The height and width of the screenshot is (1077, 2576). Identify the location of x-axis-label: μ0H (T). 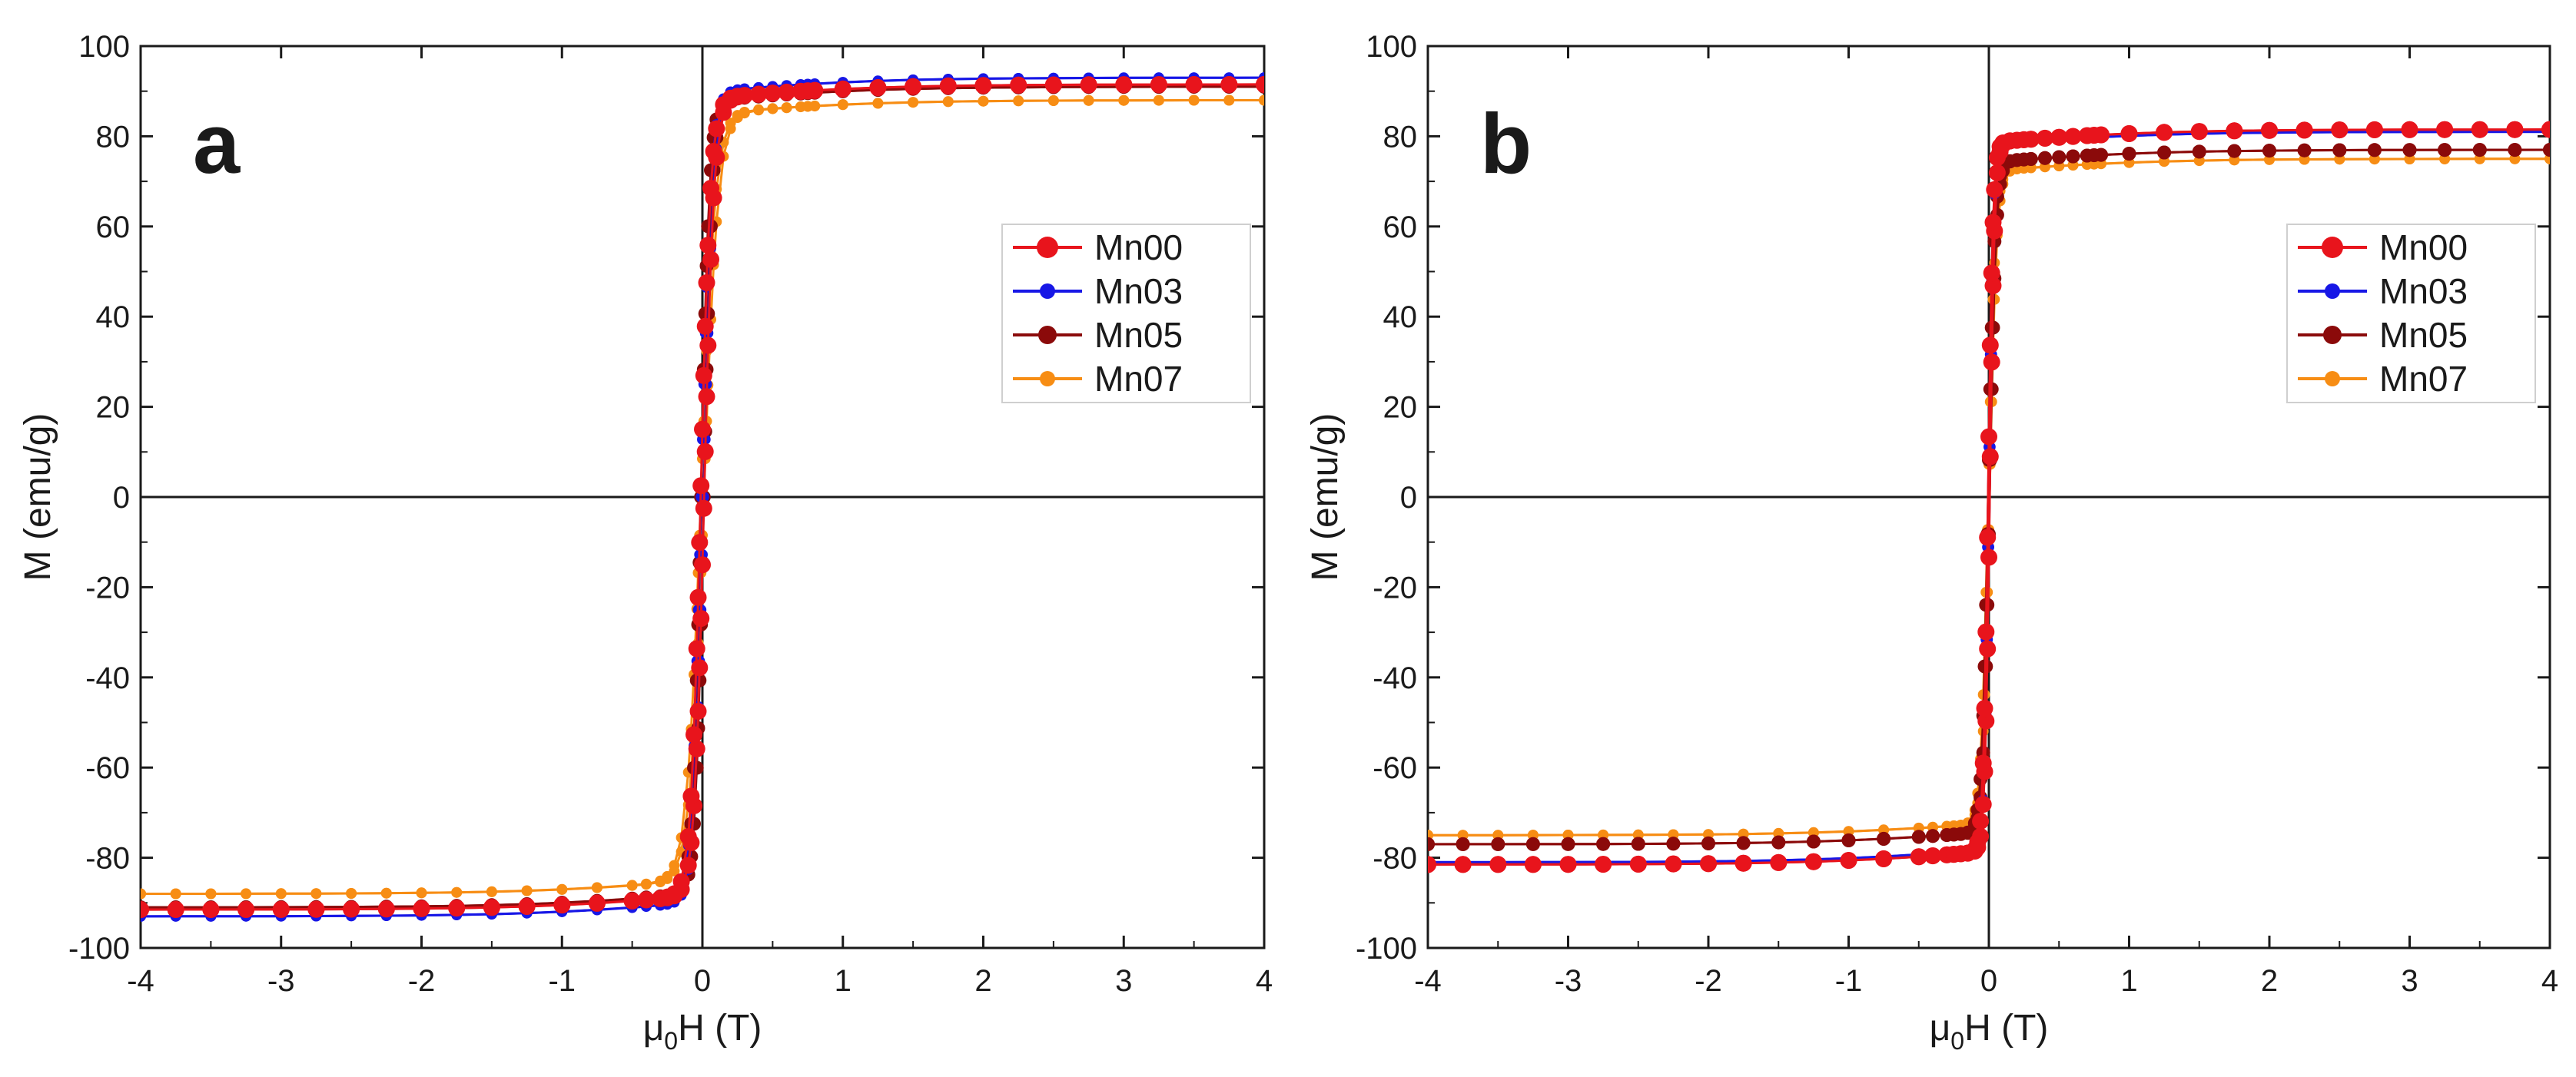
(1990, 1031).